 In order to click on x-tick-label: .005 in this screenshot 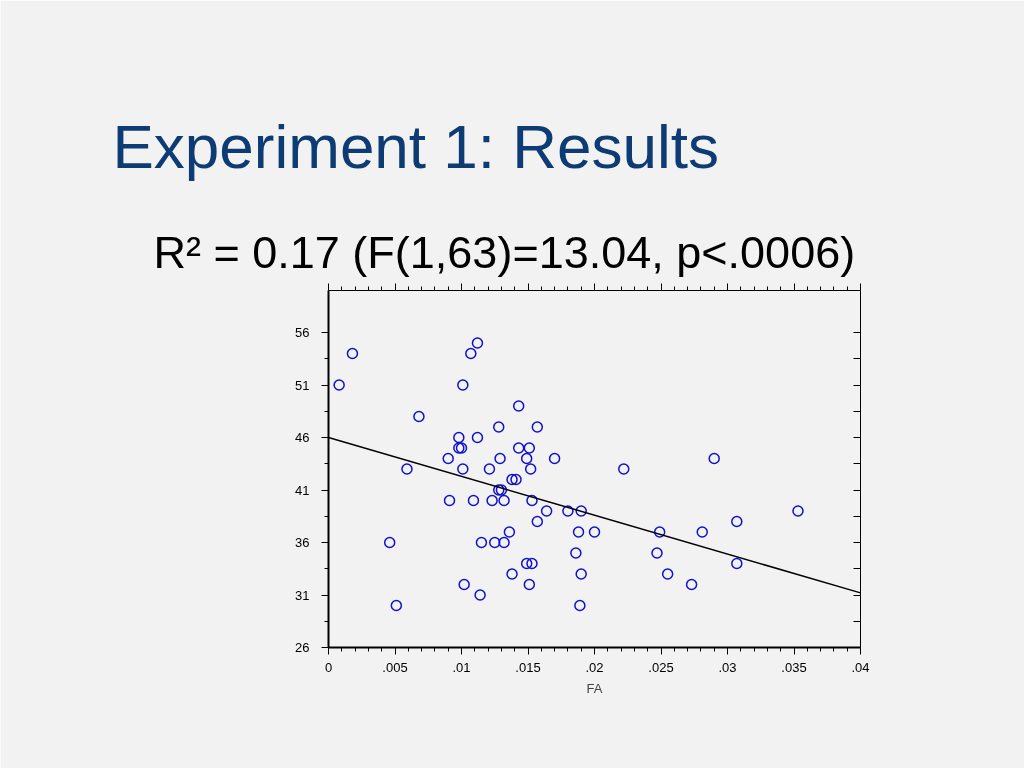, I will do `click(395, 667)`.